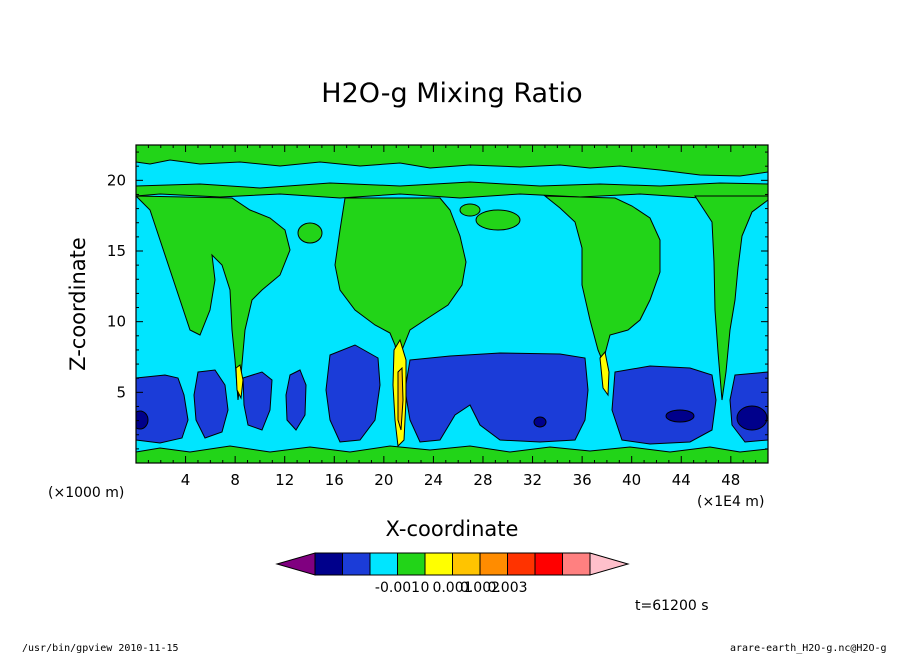 The height and width of the screenshot is (654, 904). I want to click on x-tick-label: 16, so click(334, 480).